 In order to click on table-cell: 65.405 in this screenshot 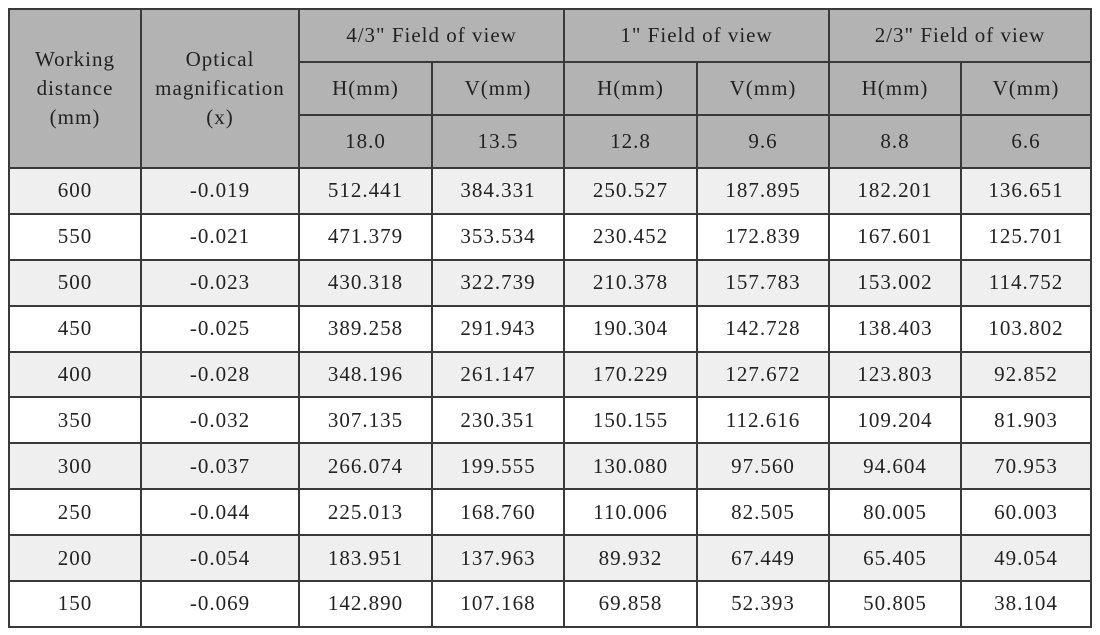, I will do `click(895, 558)`.